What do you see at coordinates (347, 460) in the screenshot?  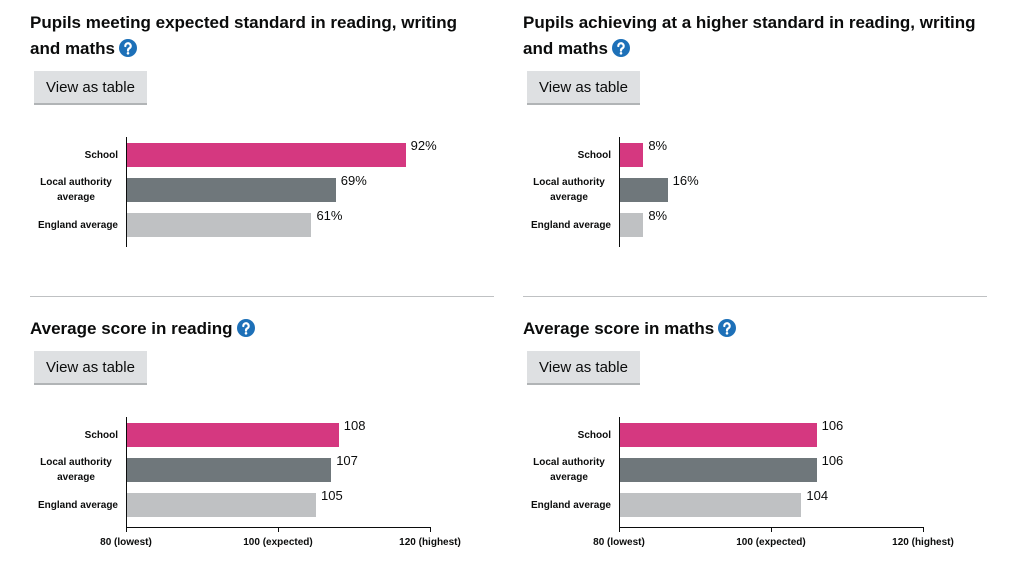 I see `value-label: 107` at bounding box center [347, 460].